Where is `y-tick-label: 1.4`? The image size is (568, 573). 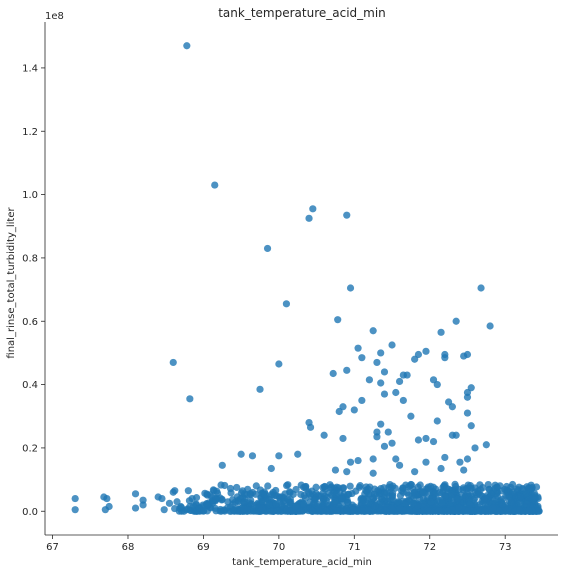
y-tick-label: 1.4 is located at coordinates (30, 68).